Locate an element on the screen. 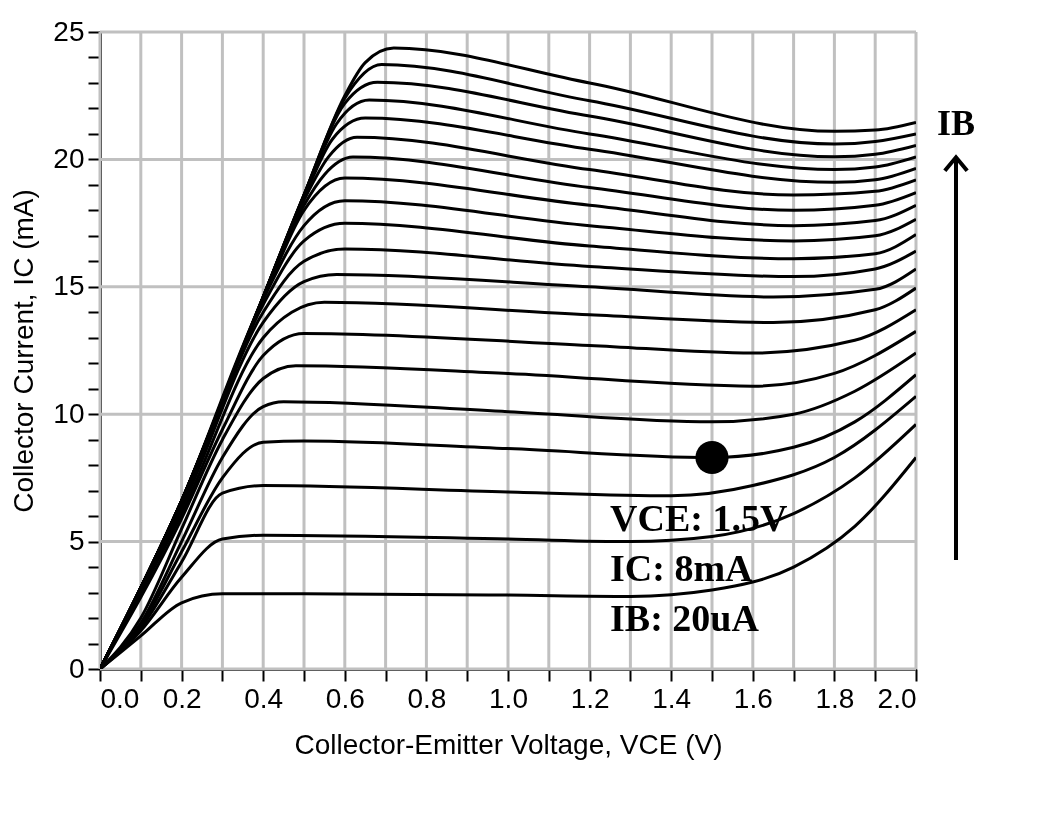 Image resolution: width=1042 pixels, height=814 pixels. y-tick-label: 20 is located at coordinates (69, 158).